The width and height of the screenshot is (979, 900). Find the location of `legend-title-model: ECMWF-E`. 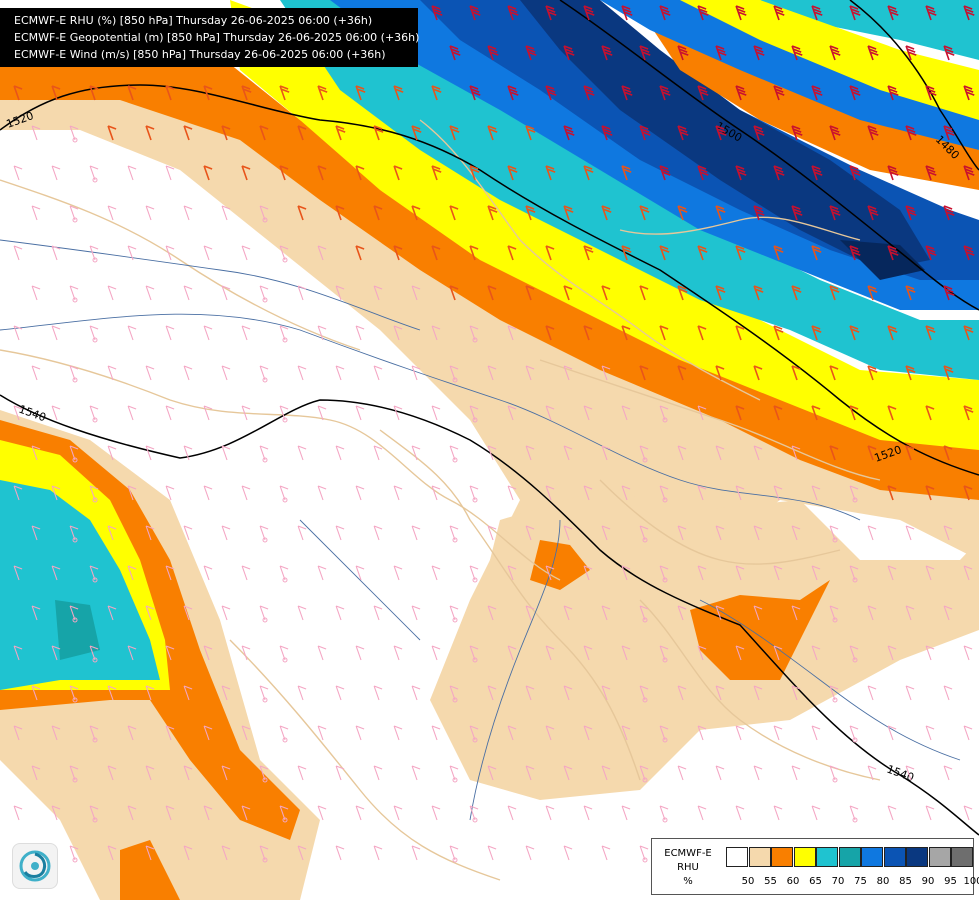

legend-title-model: ECMWF-E is located at coordinates (688, 853).